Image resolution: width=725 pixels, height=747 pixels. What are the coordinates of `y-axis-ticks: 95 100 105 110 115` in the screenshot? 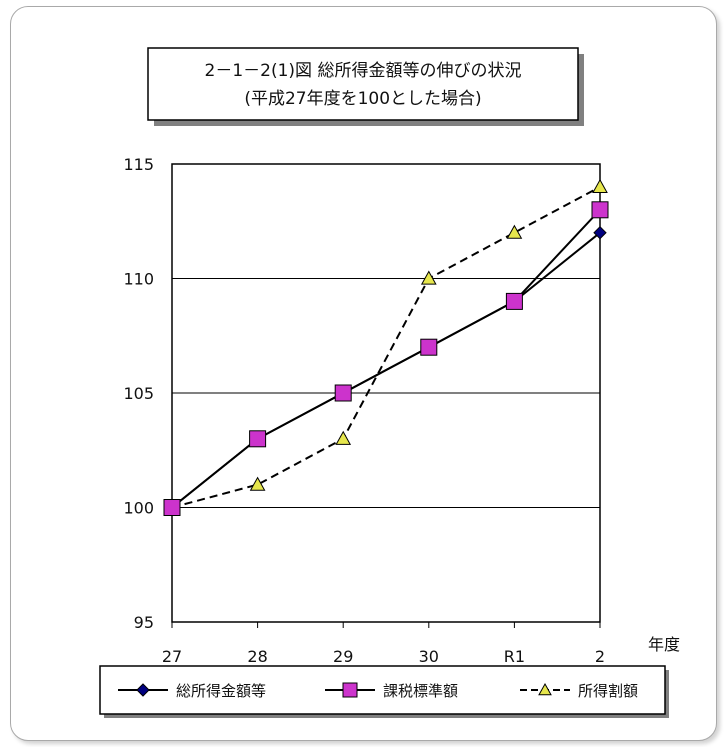 It's located at (138, 393).